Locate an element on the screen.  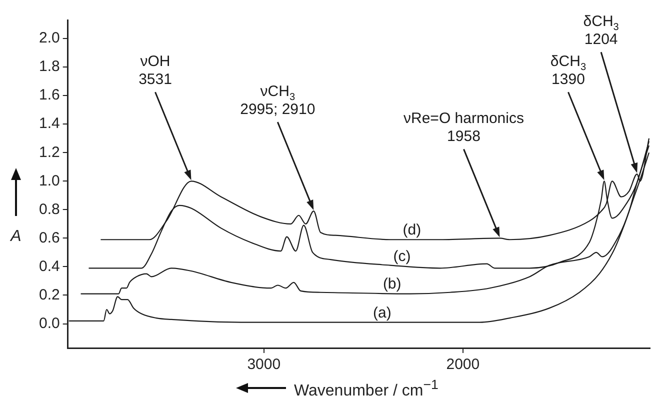
series-label: (d) is located at coordinates (412, 230).